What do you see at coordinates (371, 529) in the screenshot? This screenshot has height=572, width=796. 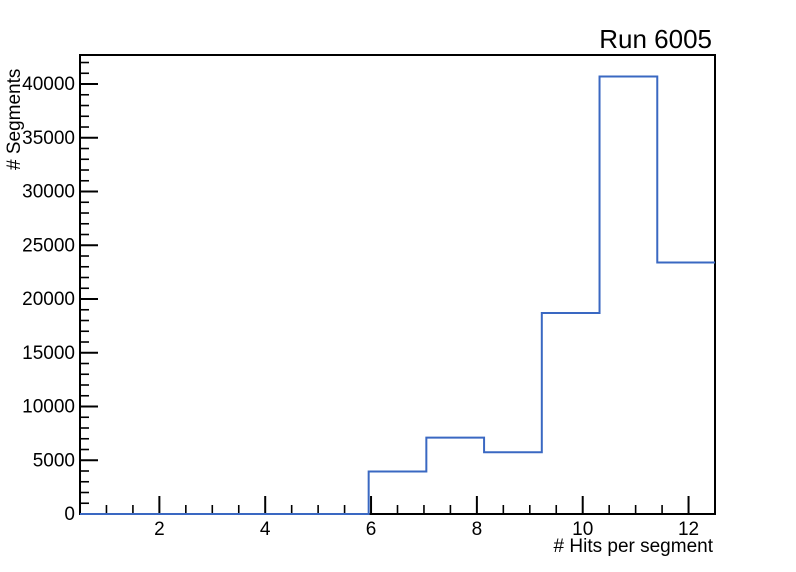 I see `svg-text: 6` at bounding box center [371, 529].